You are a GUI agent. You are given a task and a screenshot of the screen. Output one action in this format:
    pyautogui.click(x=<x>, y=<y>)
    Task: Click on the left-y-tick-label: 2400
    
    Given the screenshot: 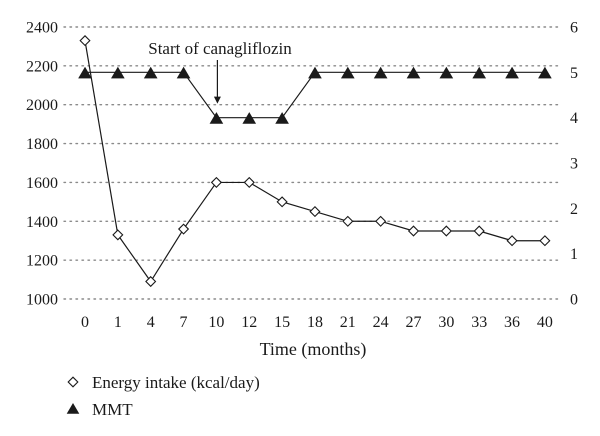 What is the action you would take?
    pyautogui.click(x=42, y=28)
    